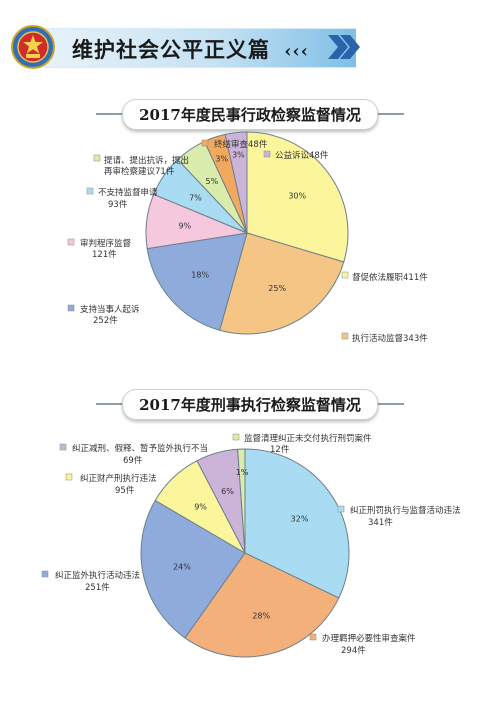 This screenshot has height=714, width=500. Describe the element at coordinates (242, 472) in the screenshot. I see `chart2-pct-label-5: 1%` at that location.